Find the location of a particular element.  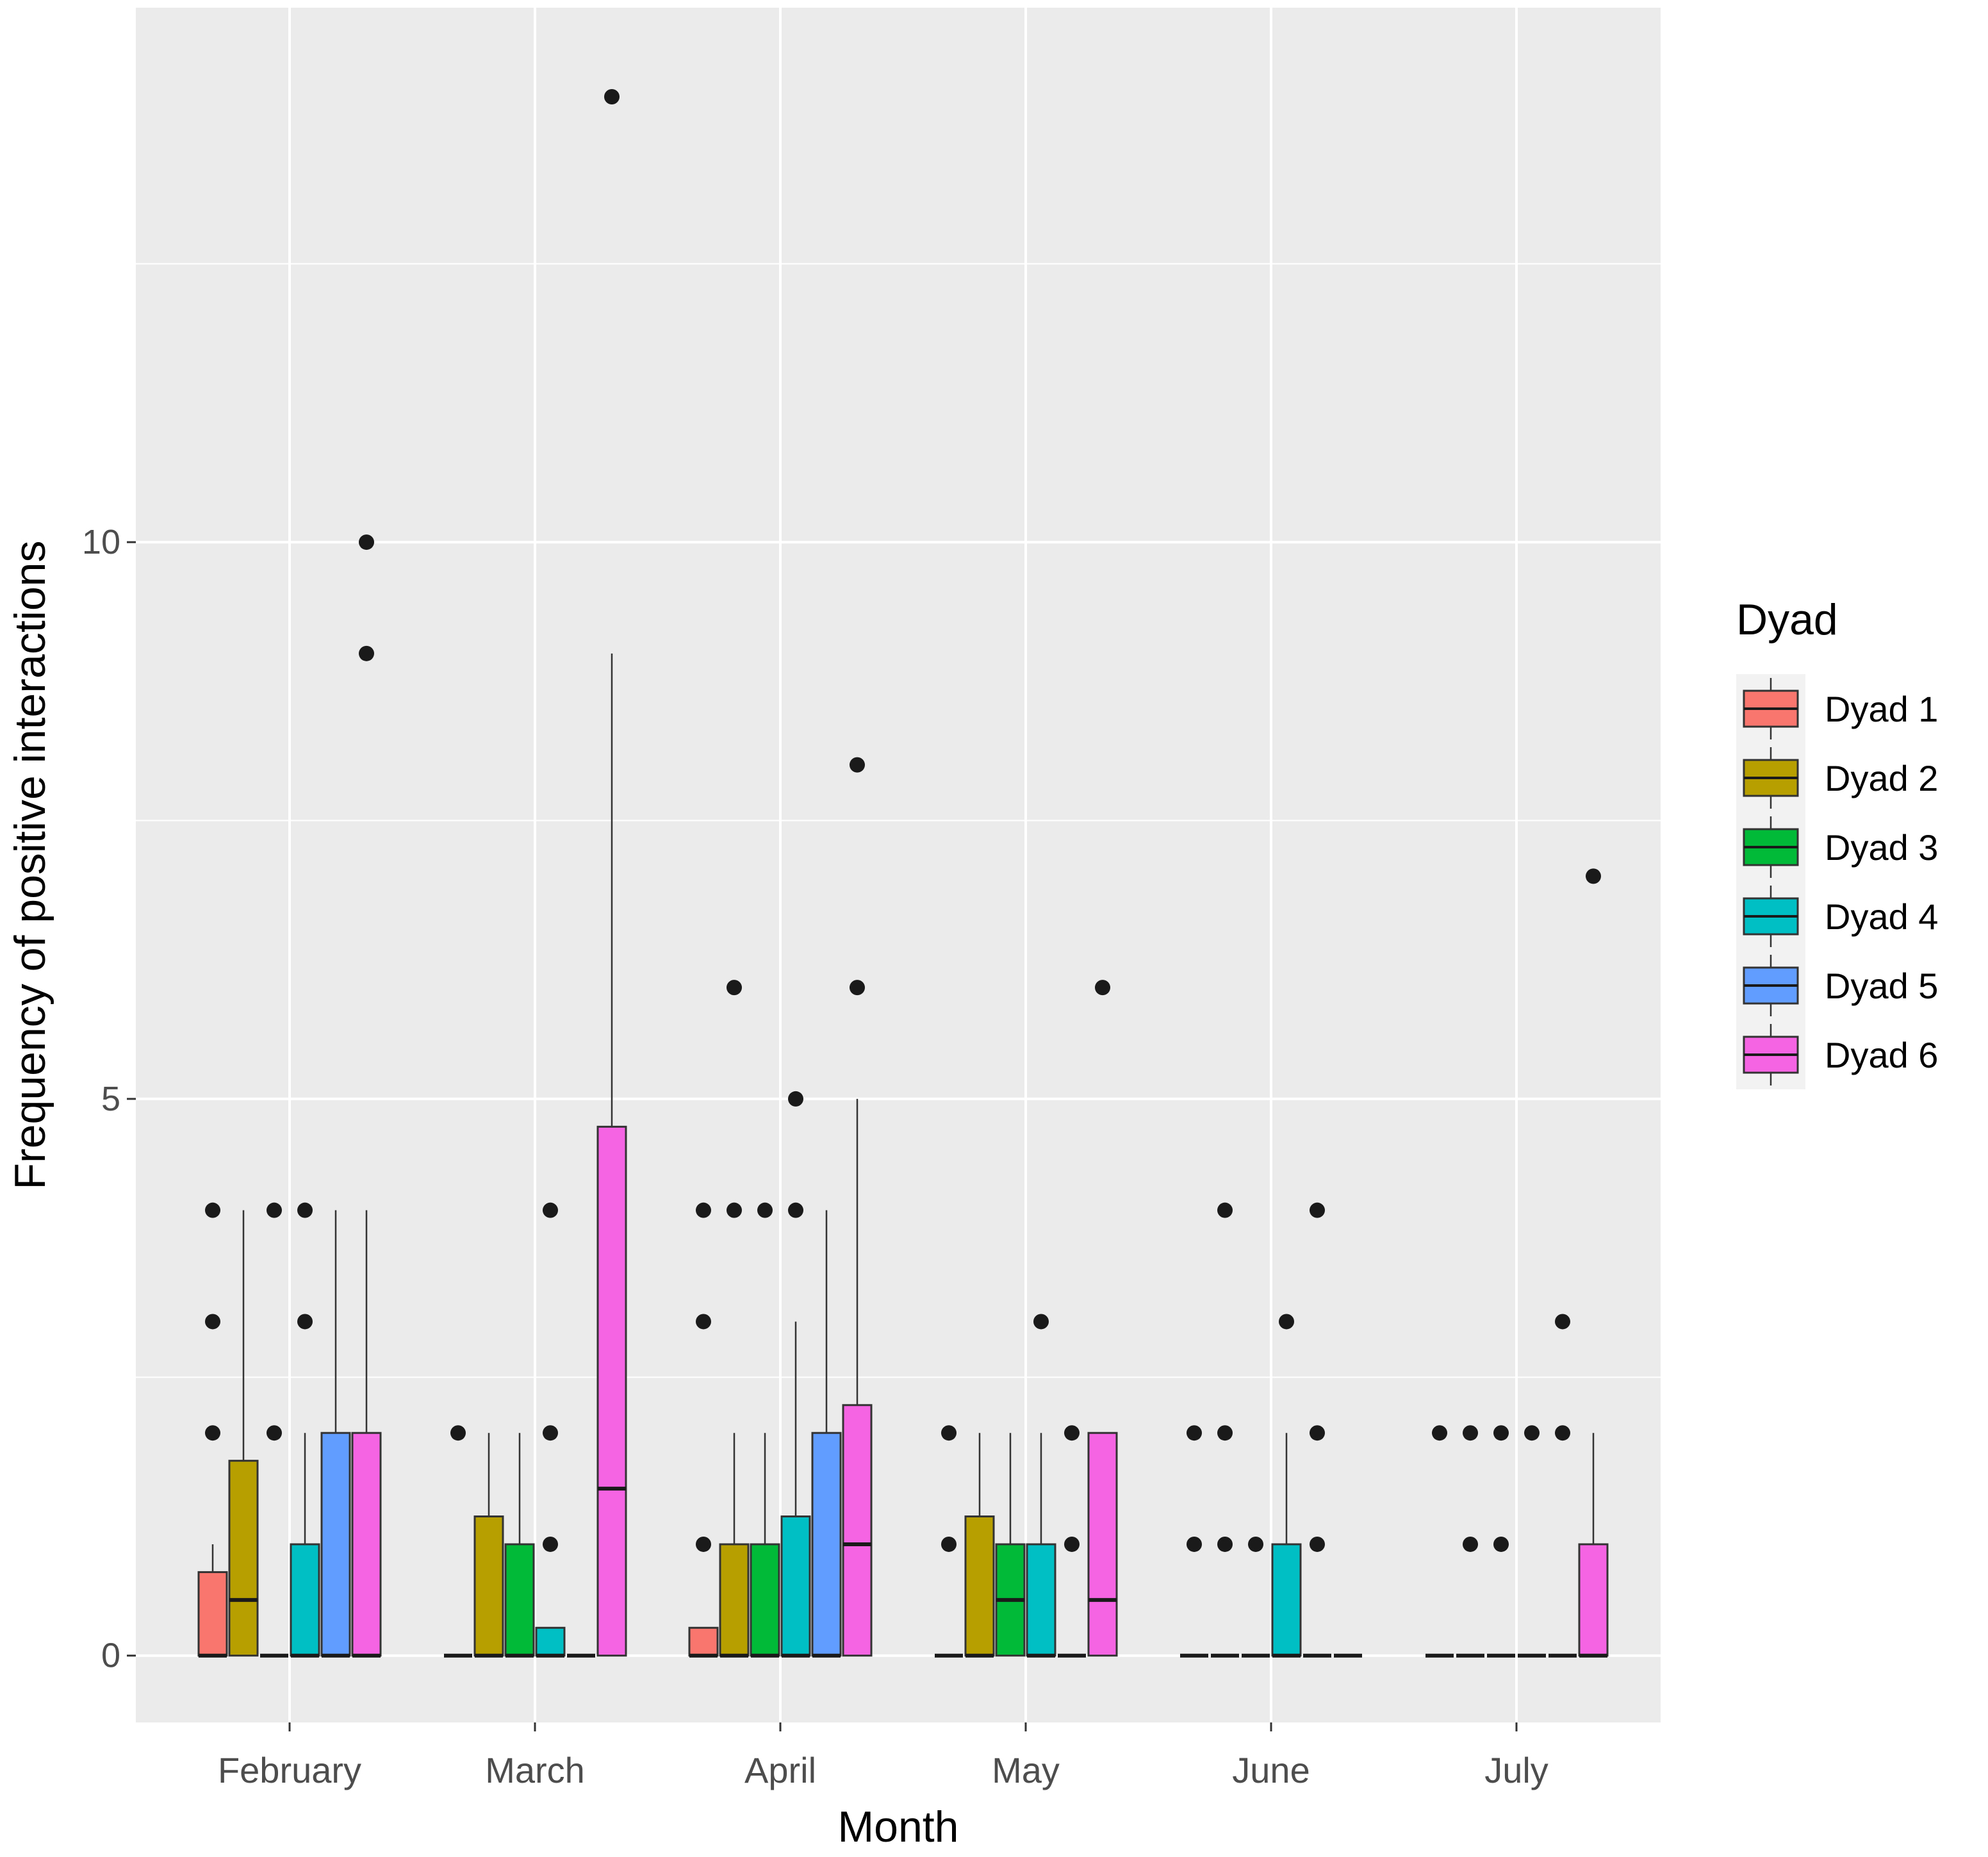

x-tick-label: April is located at coordinates (780, 1770).